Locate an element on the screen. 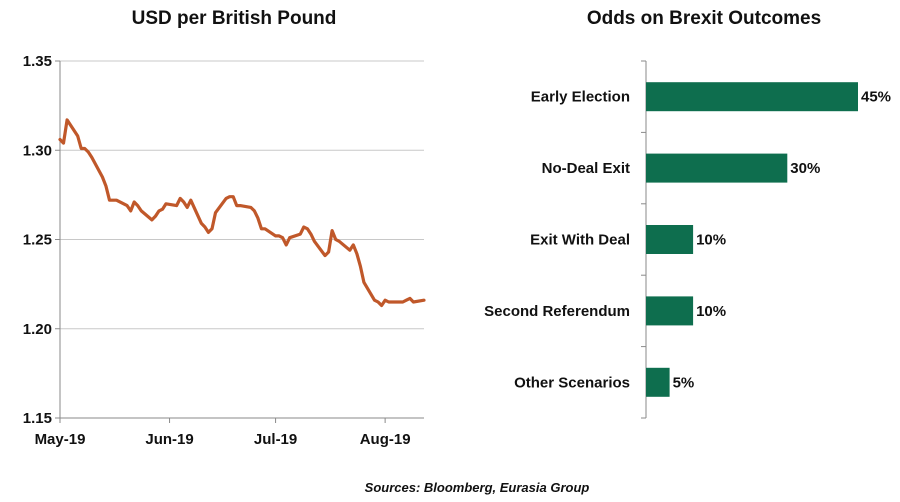 Image resolution: width=900 pixels, height=502 pixels. bar-second-referendum is located at coordinates (670, 311).